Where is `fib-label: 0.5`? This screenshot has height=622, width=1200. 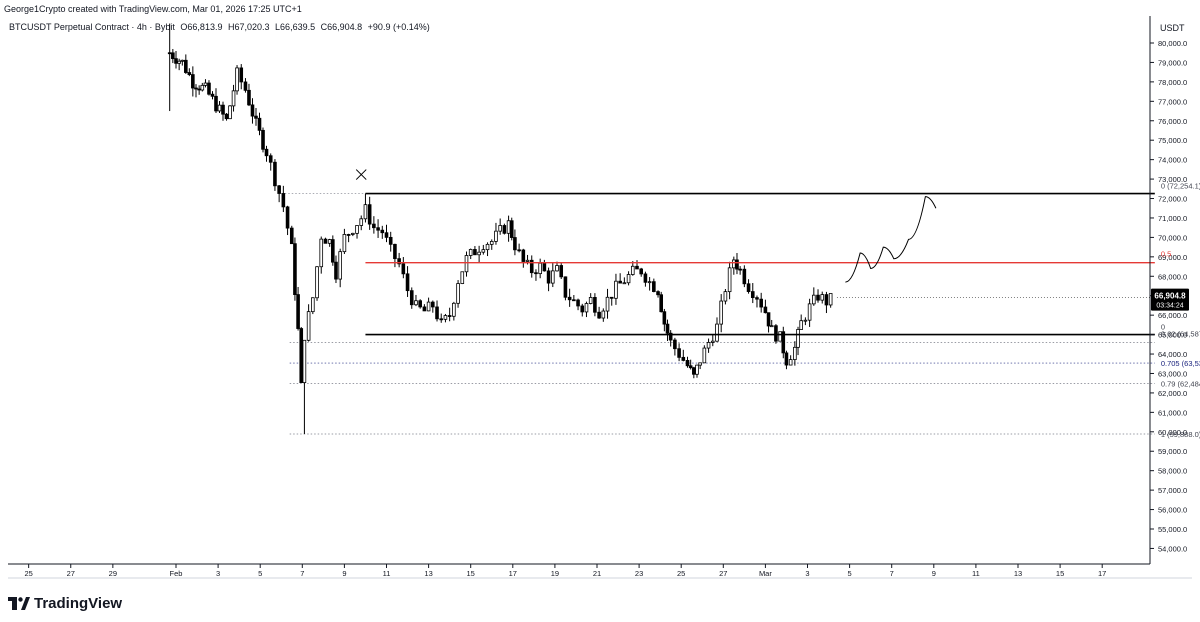 fib-label: 0.5 is located at coordinates (1166, 254).